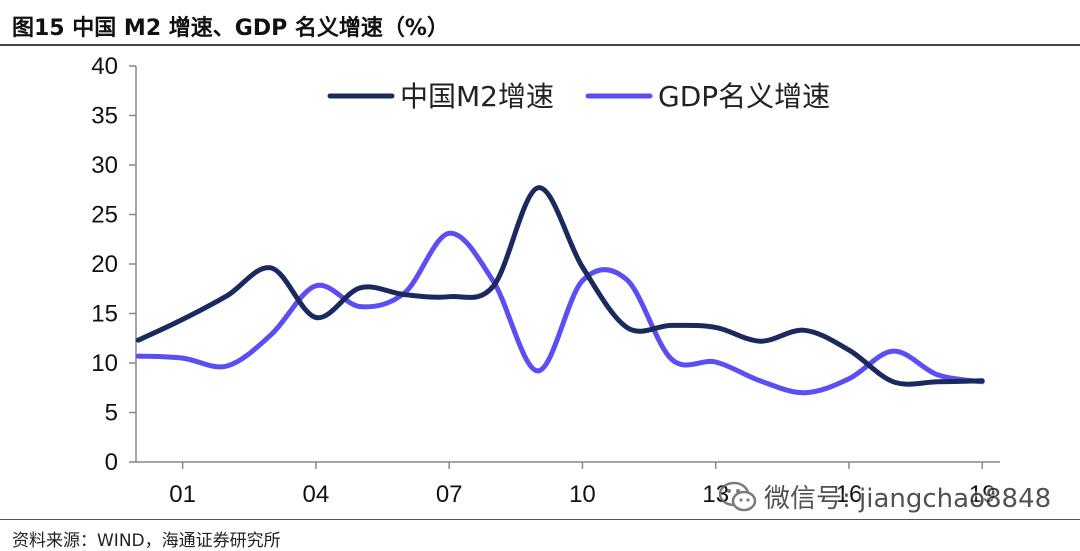  I want to click on x-tick-label: 10, so click(582, 494).